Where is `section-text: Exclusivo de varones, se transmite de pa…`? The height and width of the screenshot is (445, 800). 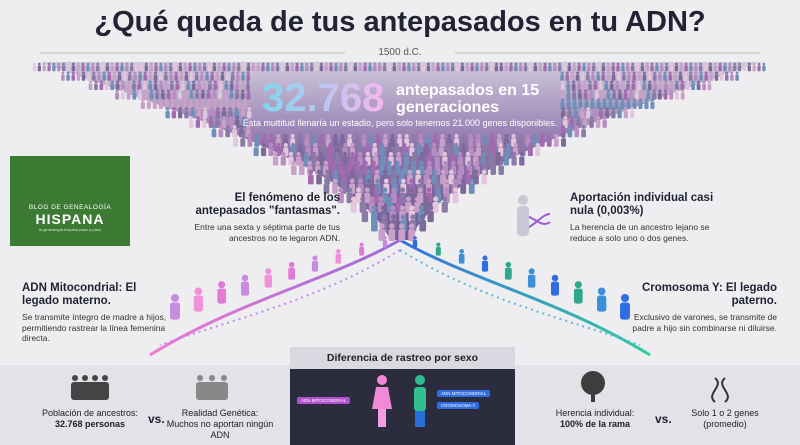 section-text: Exclusivo de varones, se transmite de pa… is located at coordinates (704, 322).